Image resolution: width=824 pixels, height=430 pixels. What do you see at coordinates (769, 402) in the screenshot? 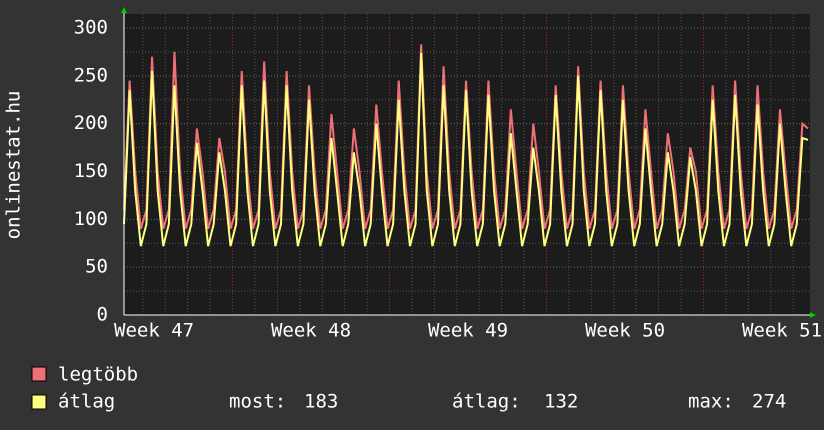
I see `stat-value: 274` at bounding box center [769, 402].